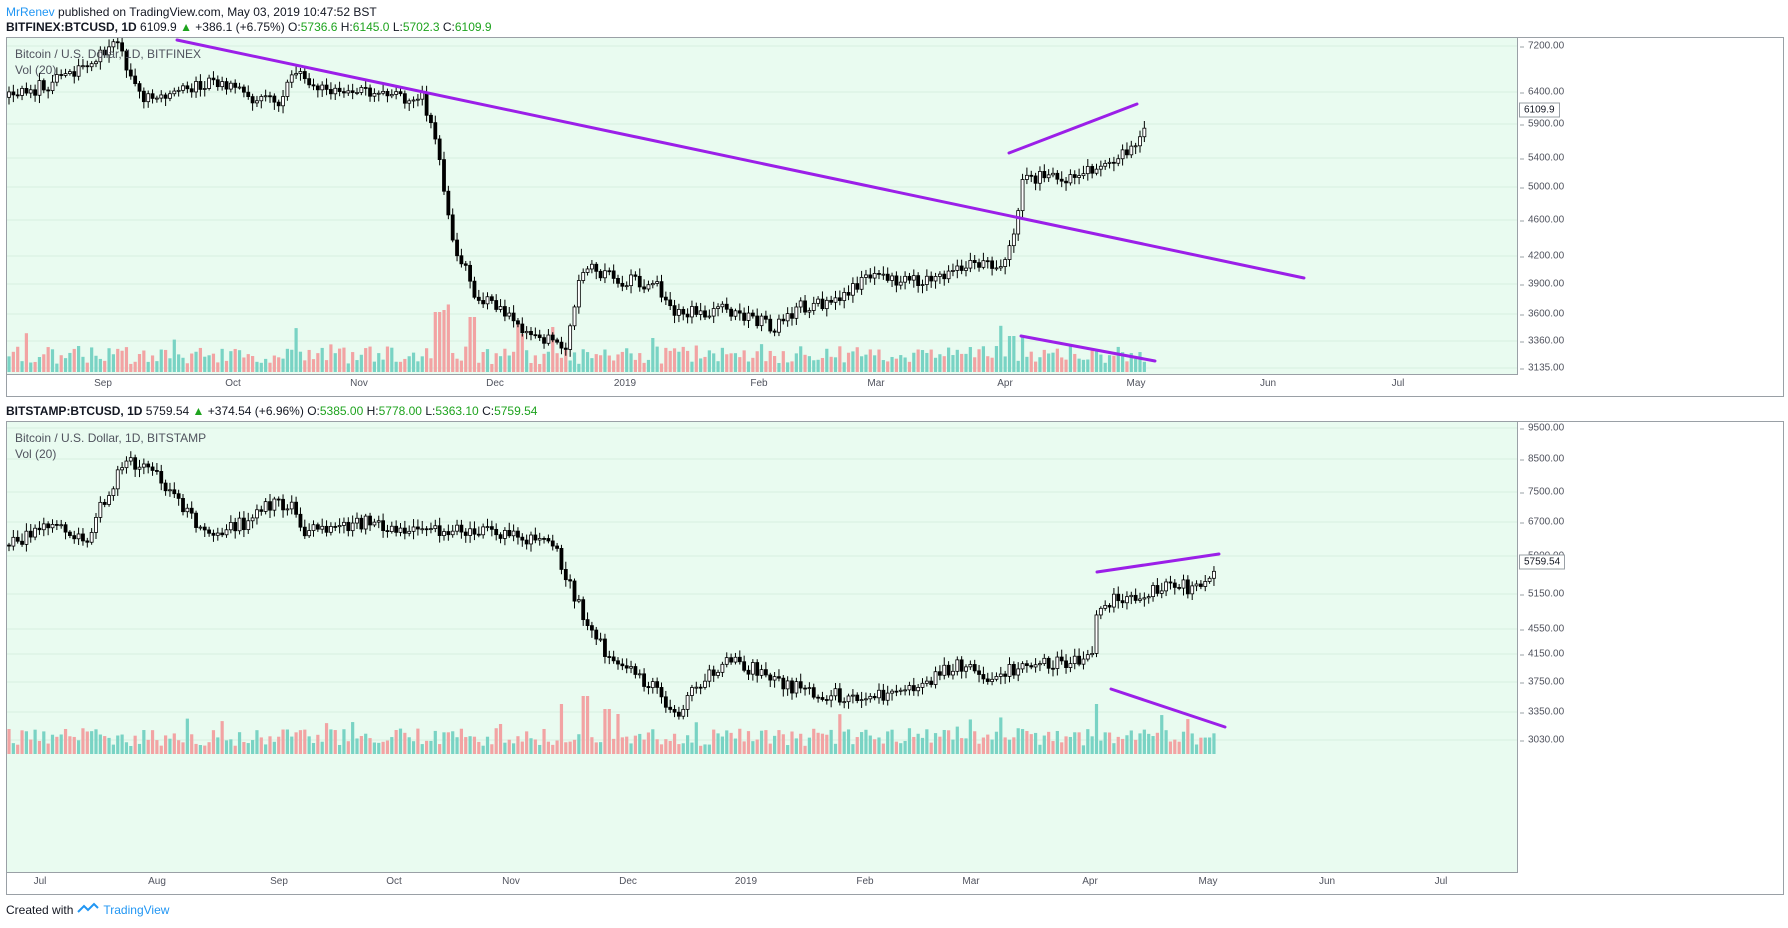  Describe the element at coordinates (36, 454) in the screenshot. I see `chart2-vol-label: Vol (20)` at that location.